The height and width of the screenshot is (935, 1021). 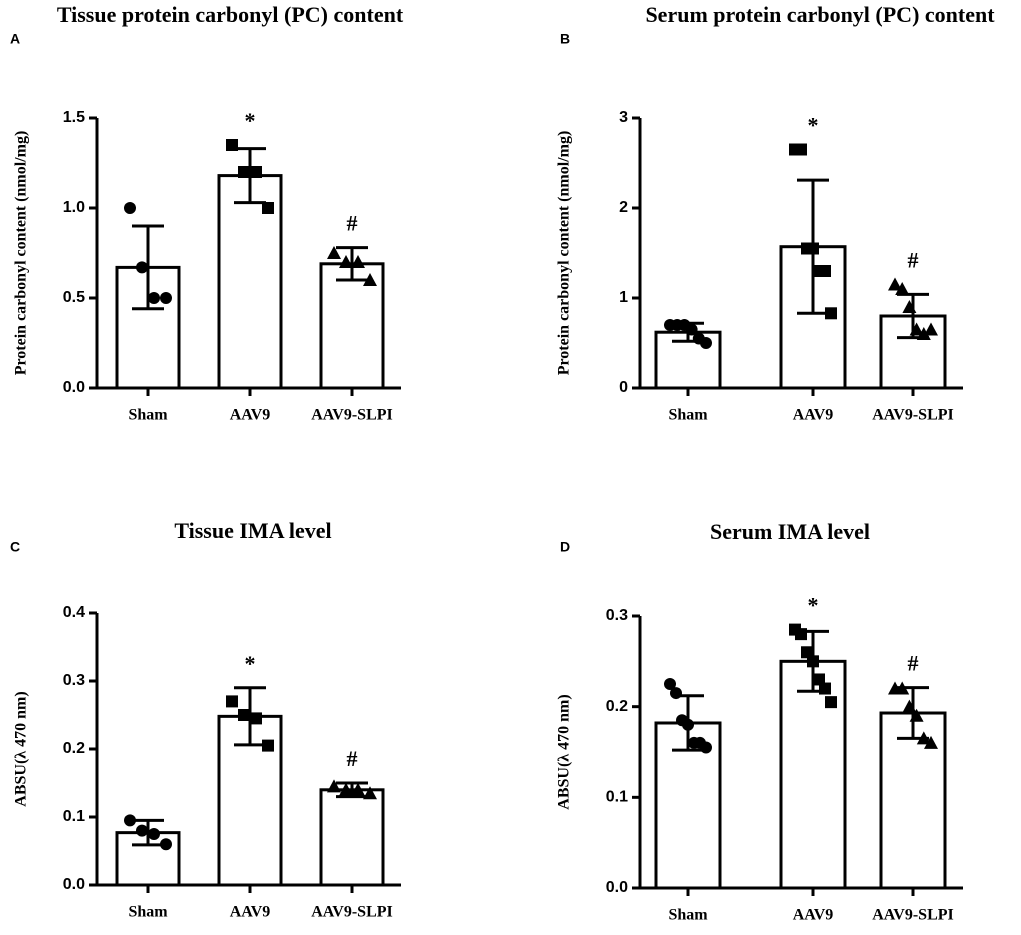 What do you see at coordinates (74, 612) in the screenshot?
I see `y-tick-label: 0.4` at bounding box center [74, 612].